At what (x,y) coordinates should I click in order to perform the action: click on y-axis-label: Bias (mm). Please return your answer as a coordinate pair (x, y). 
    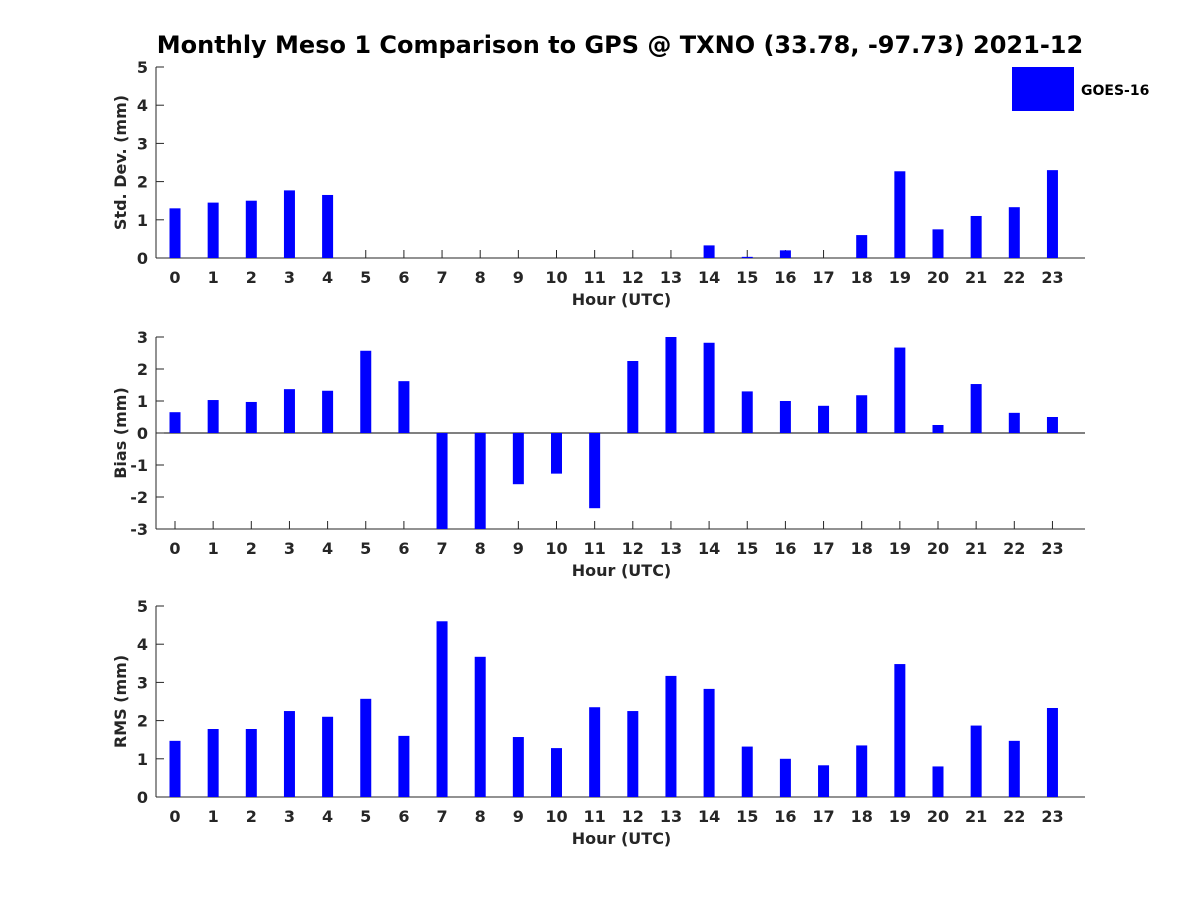
    Looking at the image, I should click on (120, 433).